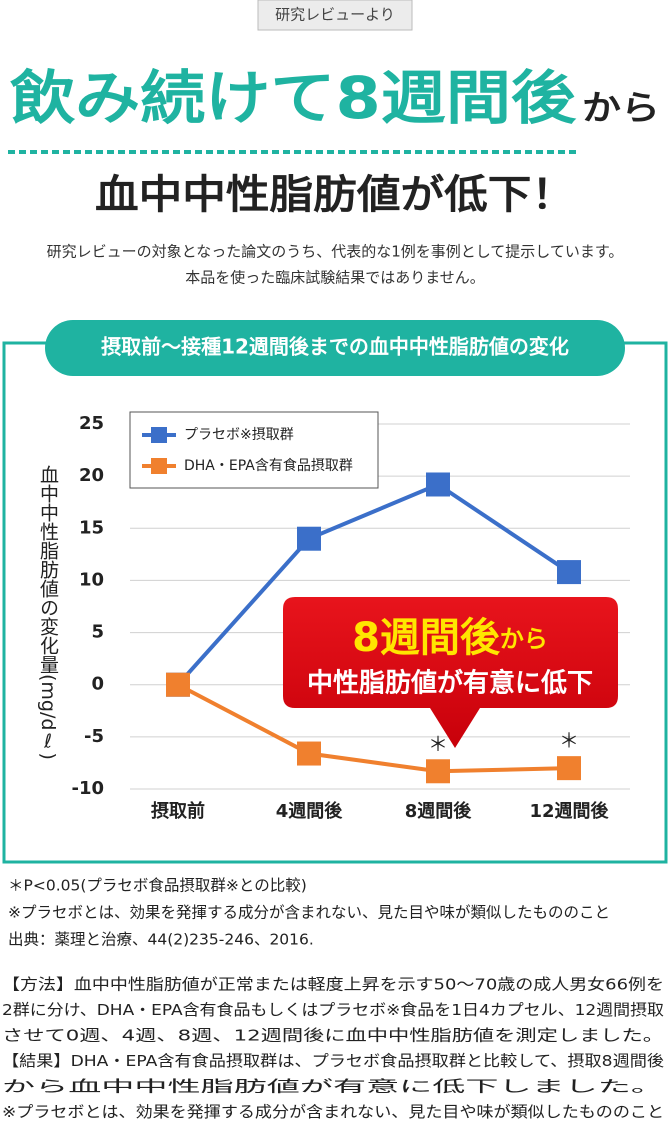 This screenshot has height=1126, width=670. What do you see at coordinates (333, 1086) in the screenshot?
I see `method-text: から血中中性脂肪値が有意に低下しました。` at bounding box center [333, 1086].